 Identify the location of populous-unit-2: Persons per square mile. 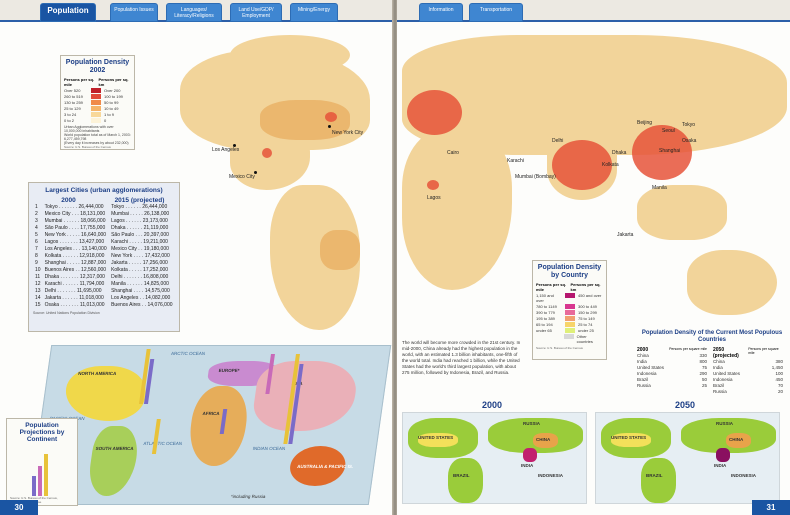
(763, 351).